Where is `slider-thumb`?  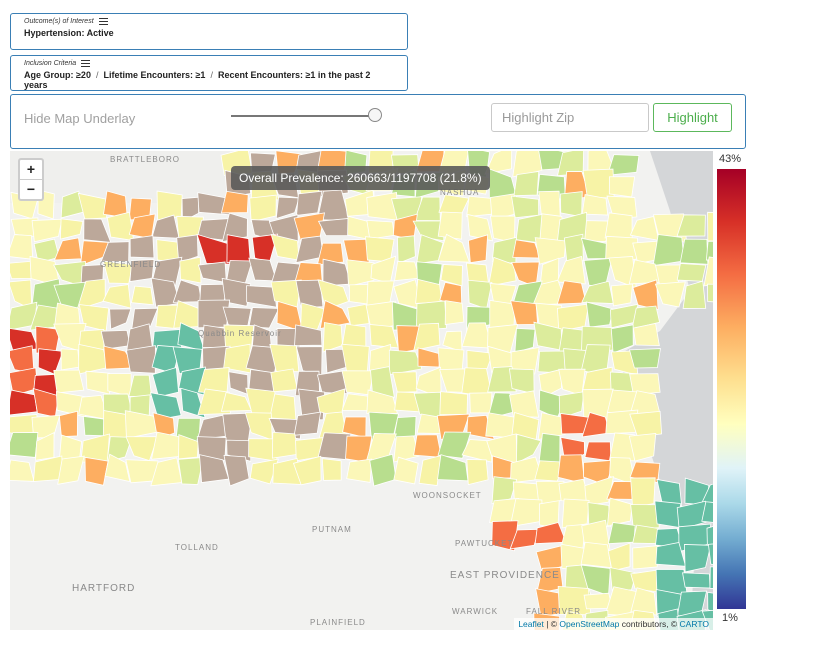
slider-thumb is located at coordinates (375, 115).